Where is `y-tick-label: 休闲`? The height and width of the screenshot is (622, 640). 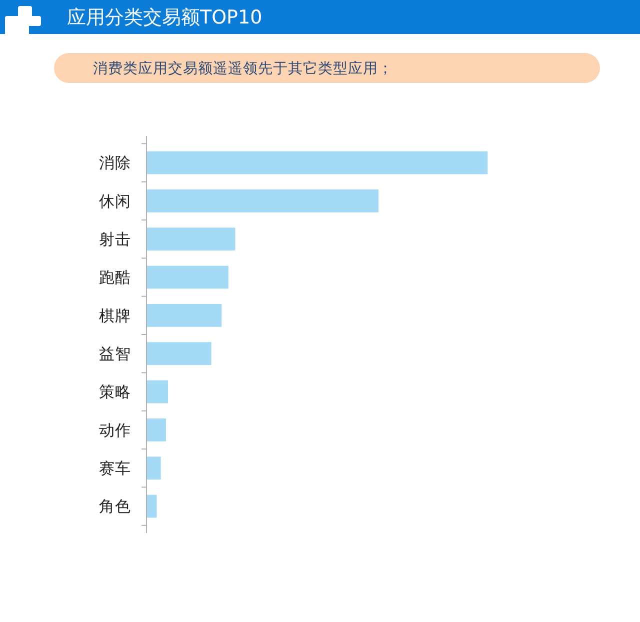
y-tick-label: 休闲 is located at coordinates (115, 201).